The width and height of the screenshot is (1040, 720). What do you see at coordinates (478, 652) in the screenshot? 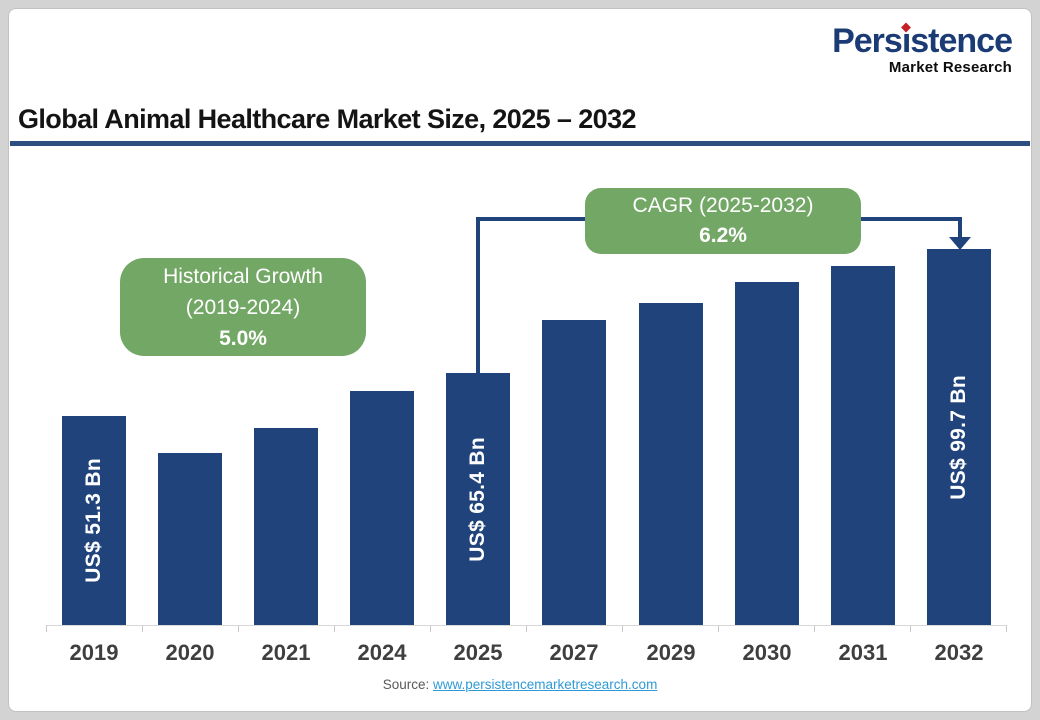
I see `x-axis-label-2025: 2025` at bounding box center [478, 652].